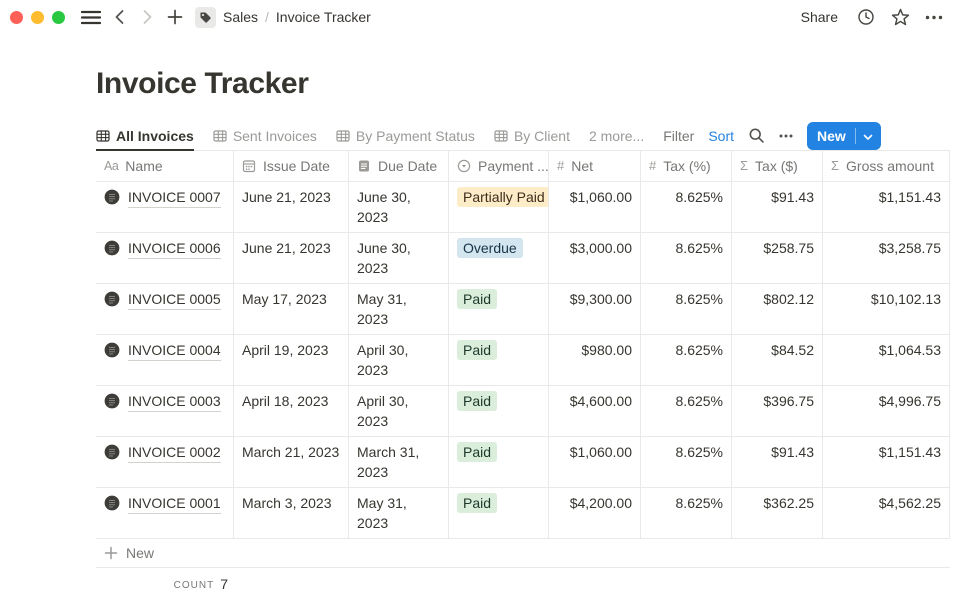  What do you see at coordinates (291, 258) in the screenshot?
I see `issue-date-cell: June 21, 2023` at bounding box center [291, 258].